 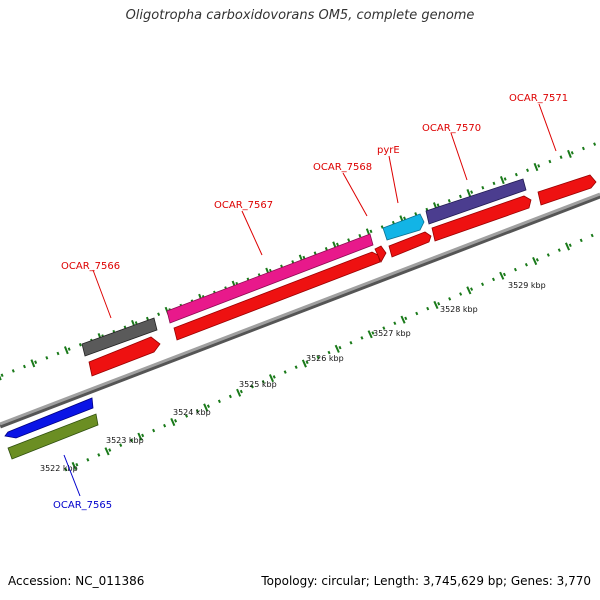 I want to click on gene-ocar-7568-cds, so click(x=380, y=254).